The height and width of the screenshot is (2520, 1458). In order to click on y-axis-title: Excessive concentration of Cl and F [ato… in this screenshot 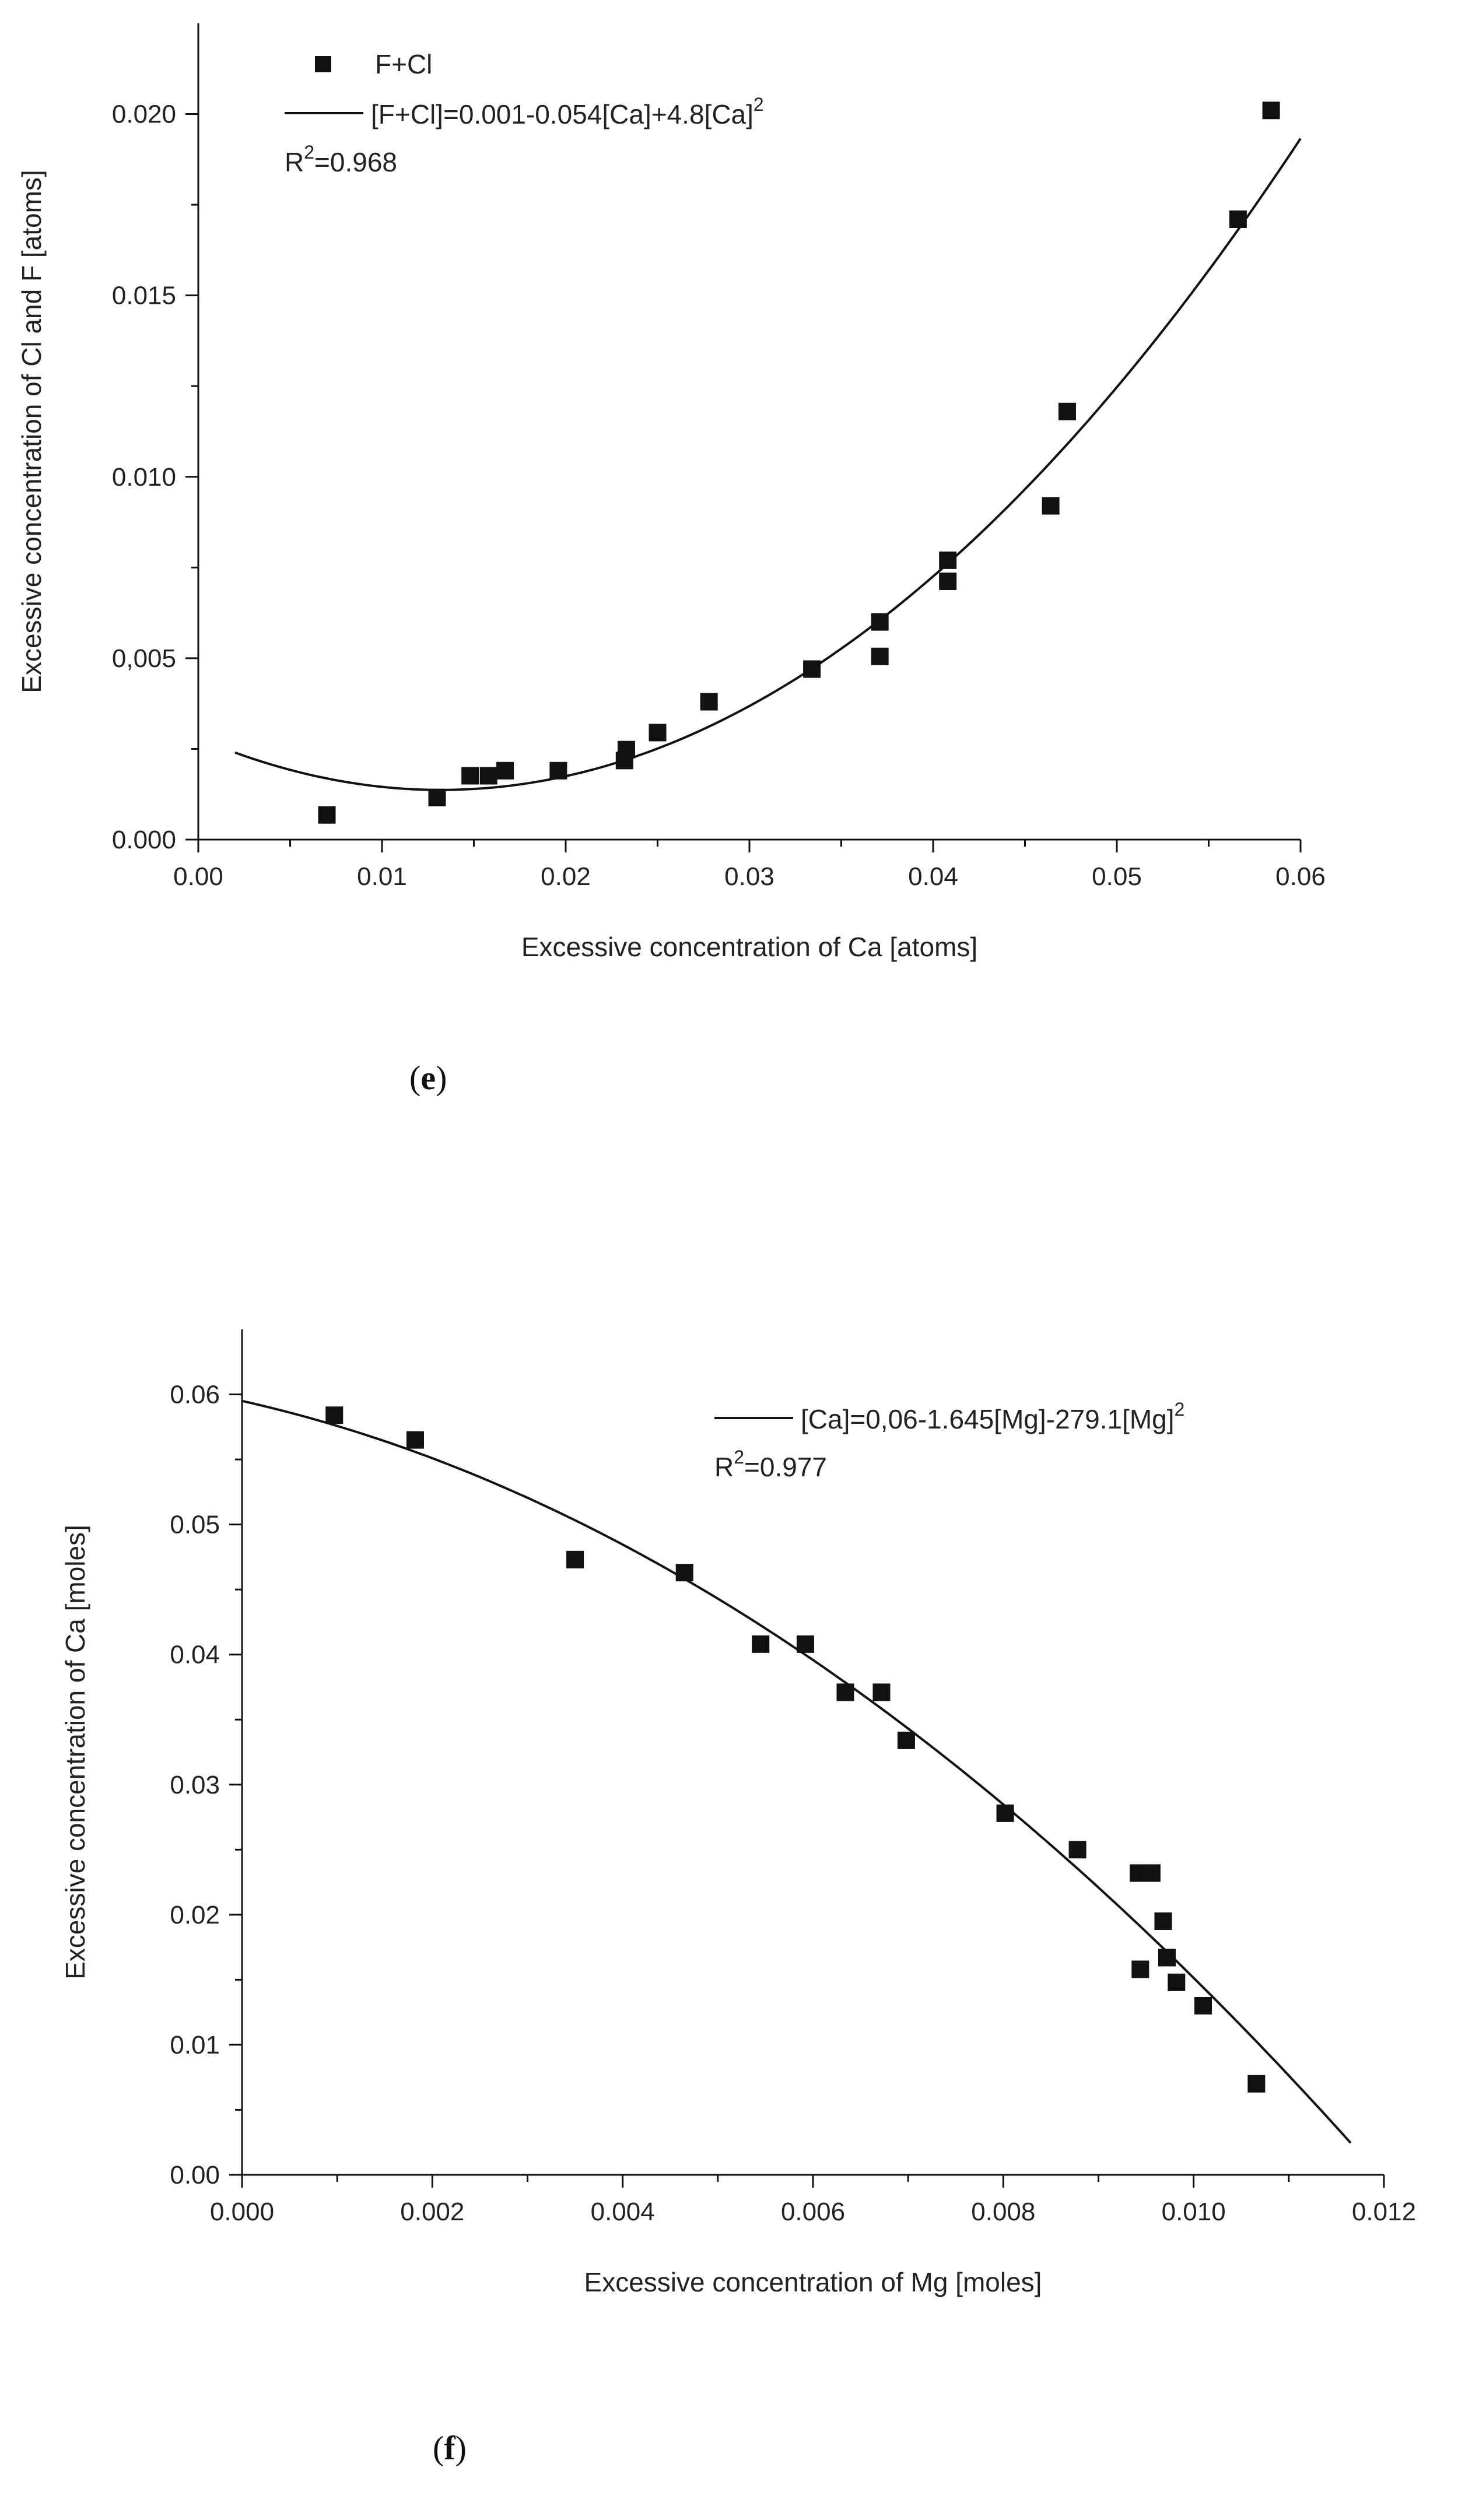, I will do `click(31, 431)`.